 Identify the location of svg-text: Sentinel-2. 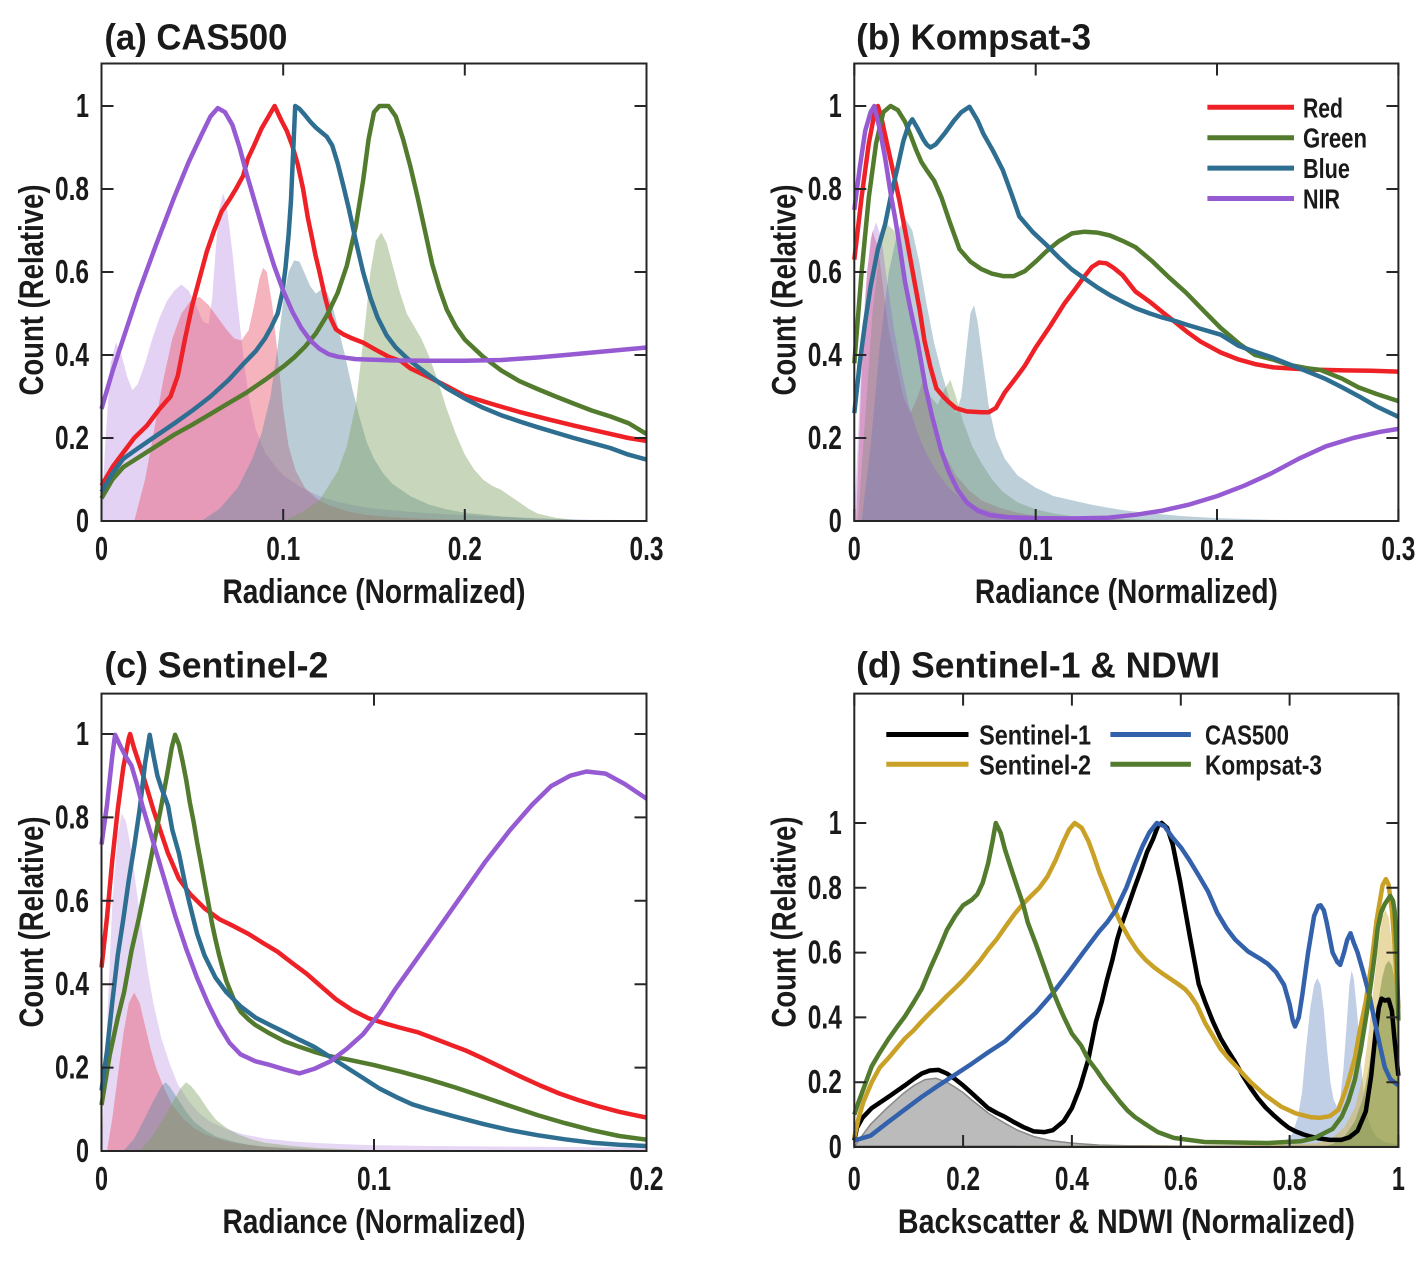
(1035, 764).